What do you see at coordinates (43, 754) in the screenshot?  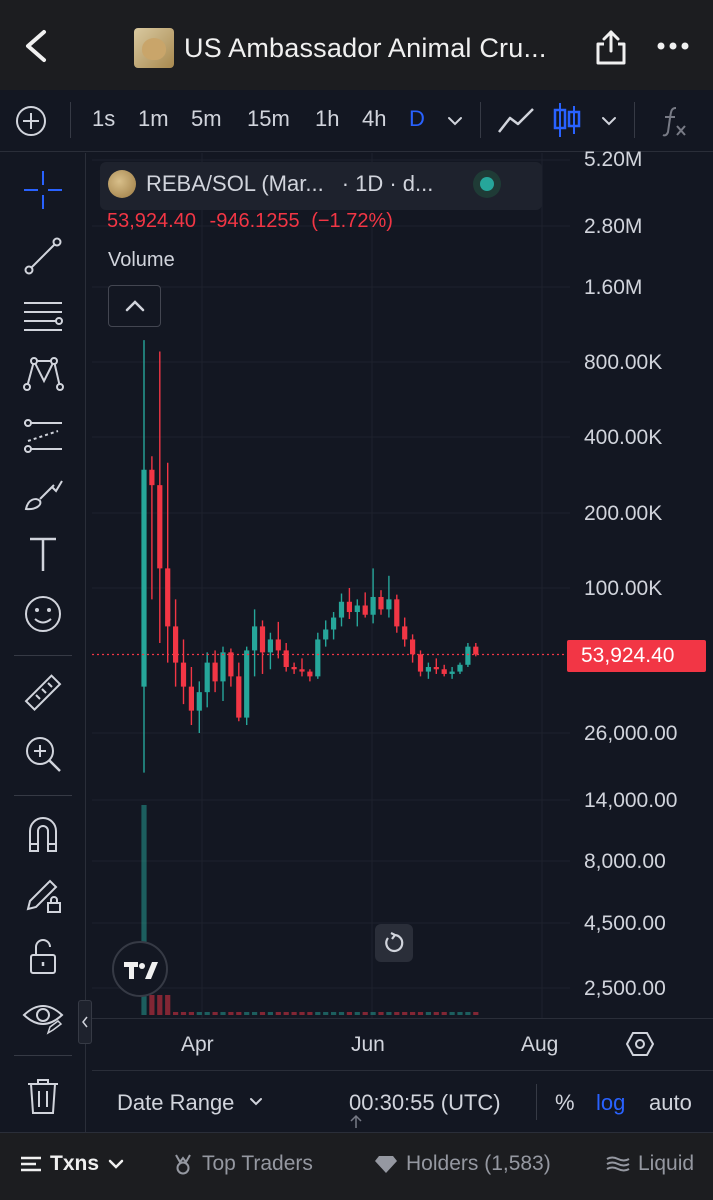 I see `zoom-in-icon` at bounding box center [43, 754].